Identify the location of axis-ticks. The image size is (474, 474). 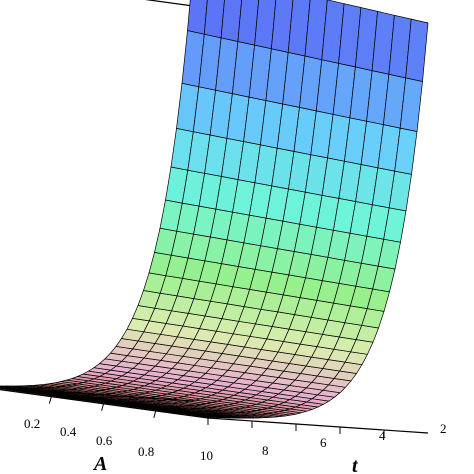
(216, 416).